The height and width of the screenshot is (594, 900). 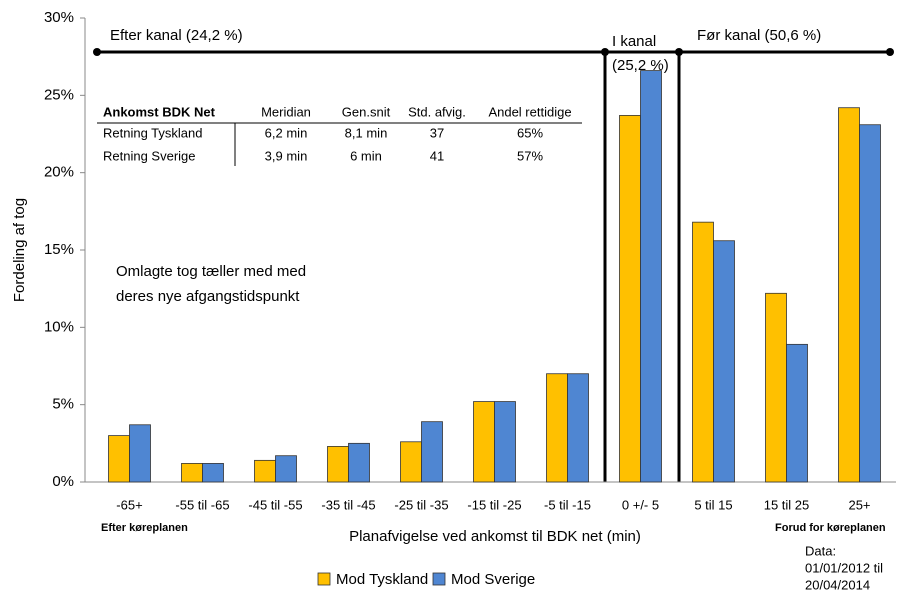 I want to click on region-label: Efter kanal (24,2 %), so click(x=176, y=35).